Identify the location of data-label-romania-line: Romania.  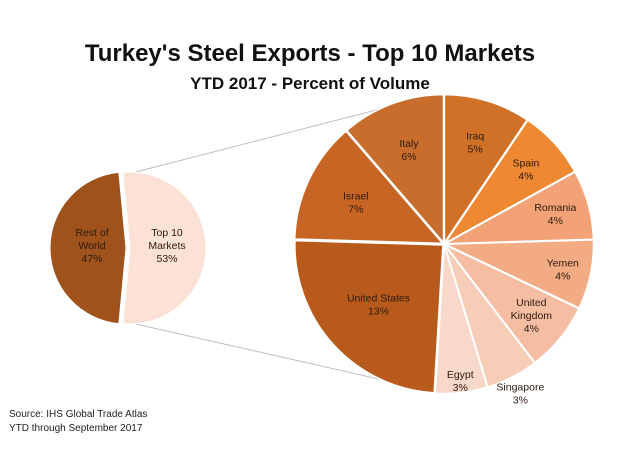
(555, 208).